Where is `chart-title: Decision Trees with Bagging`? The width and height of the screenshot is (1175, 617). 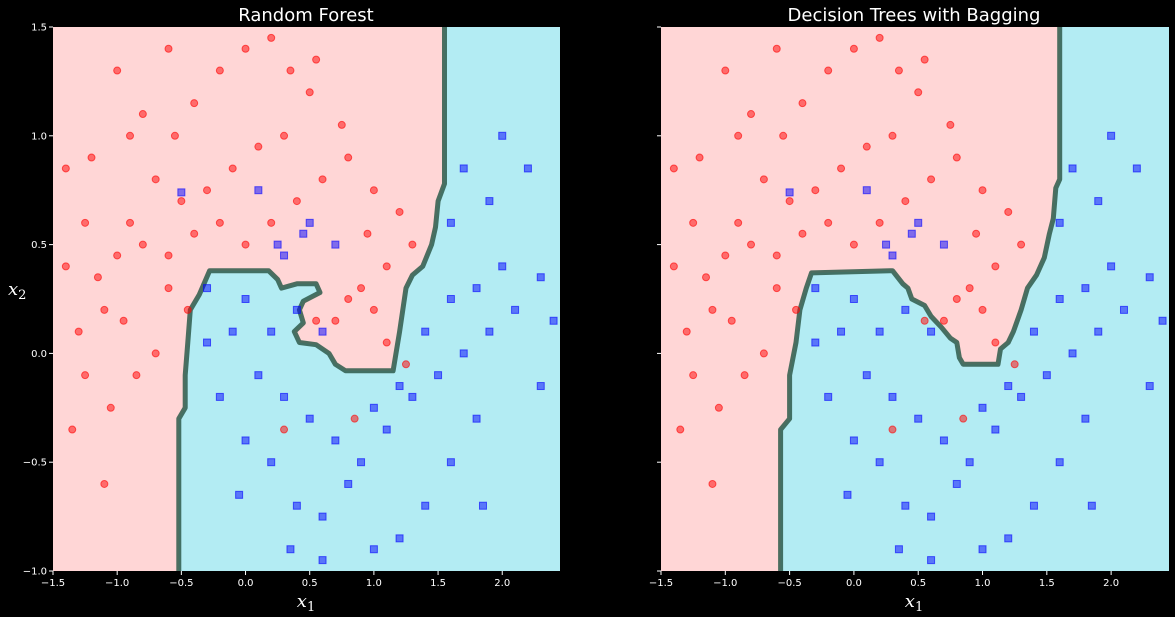 chart-title: Decision Trees with Bagging is located at coordinates (914, 15).